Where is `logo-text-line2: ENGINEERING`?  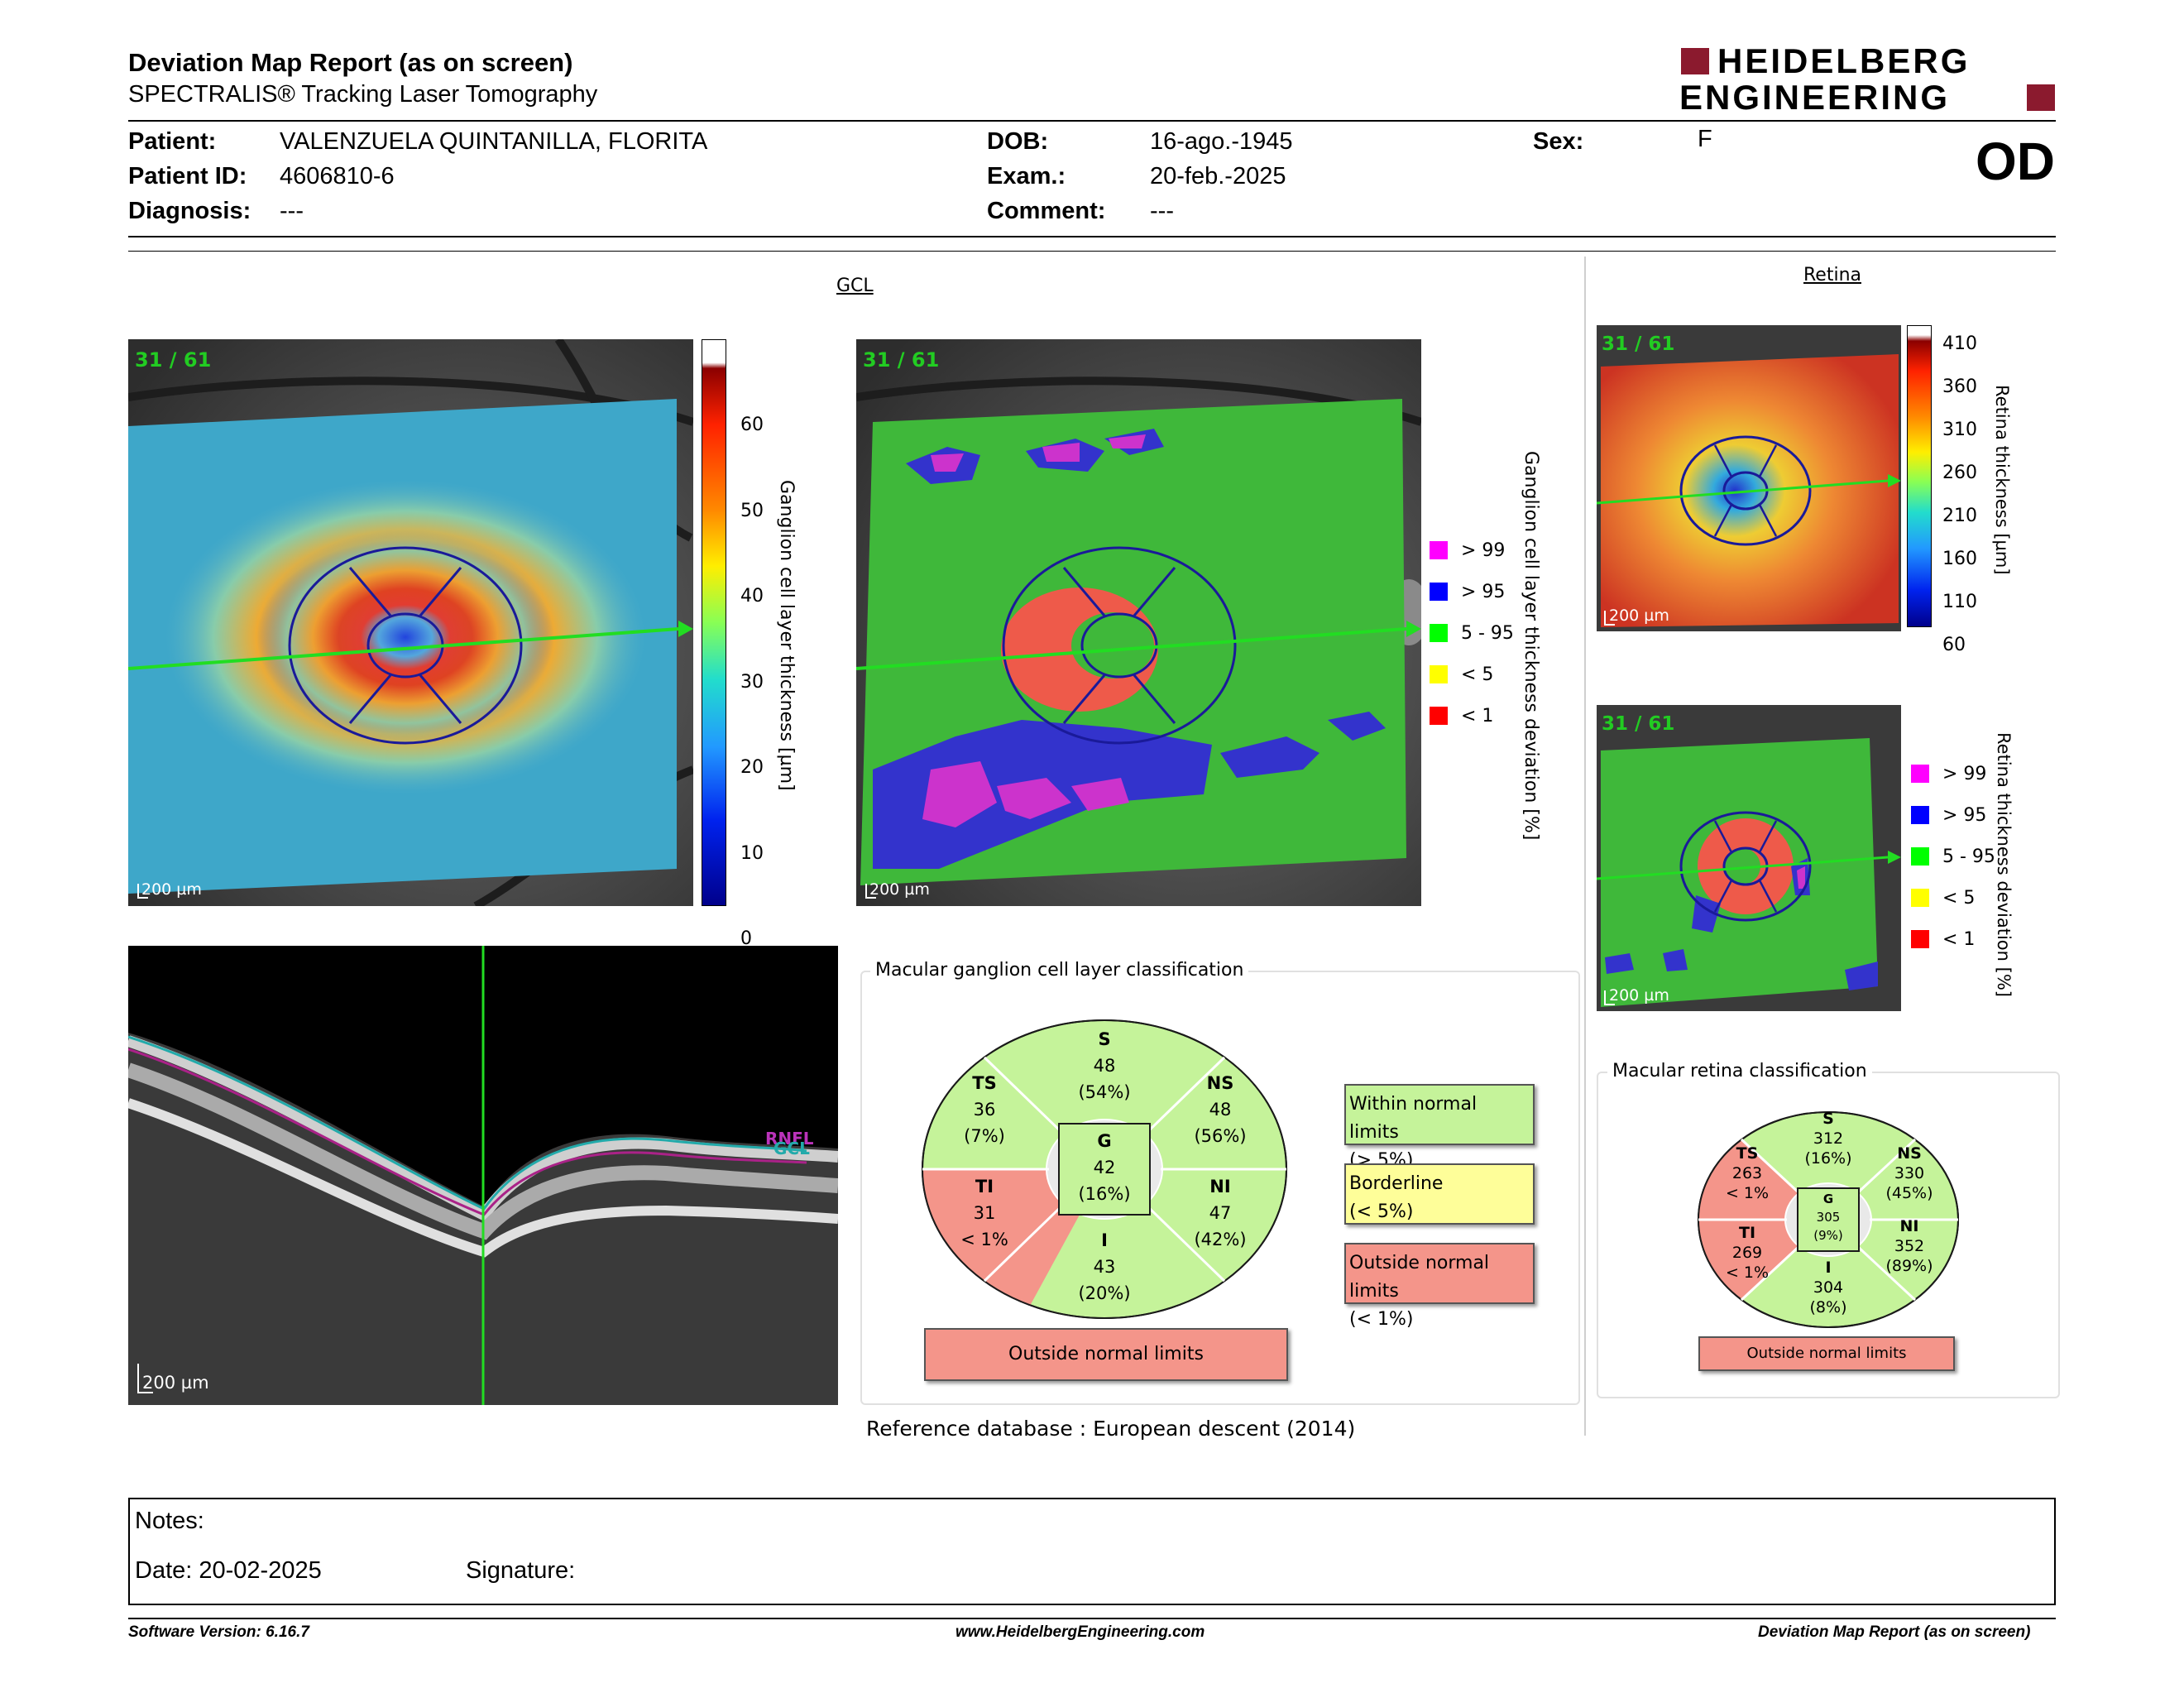 logo-text-line2: ENGINEERING is located at coordinates (1815, 97).